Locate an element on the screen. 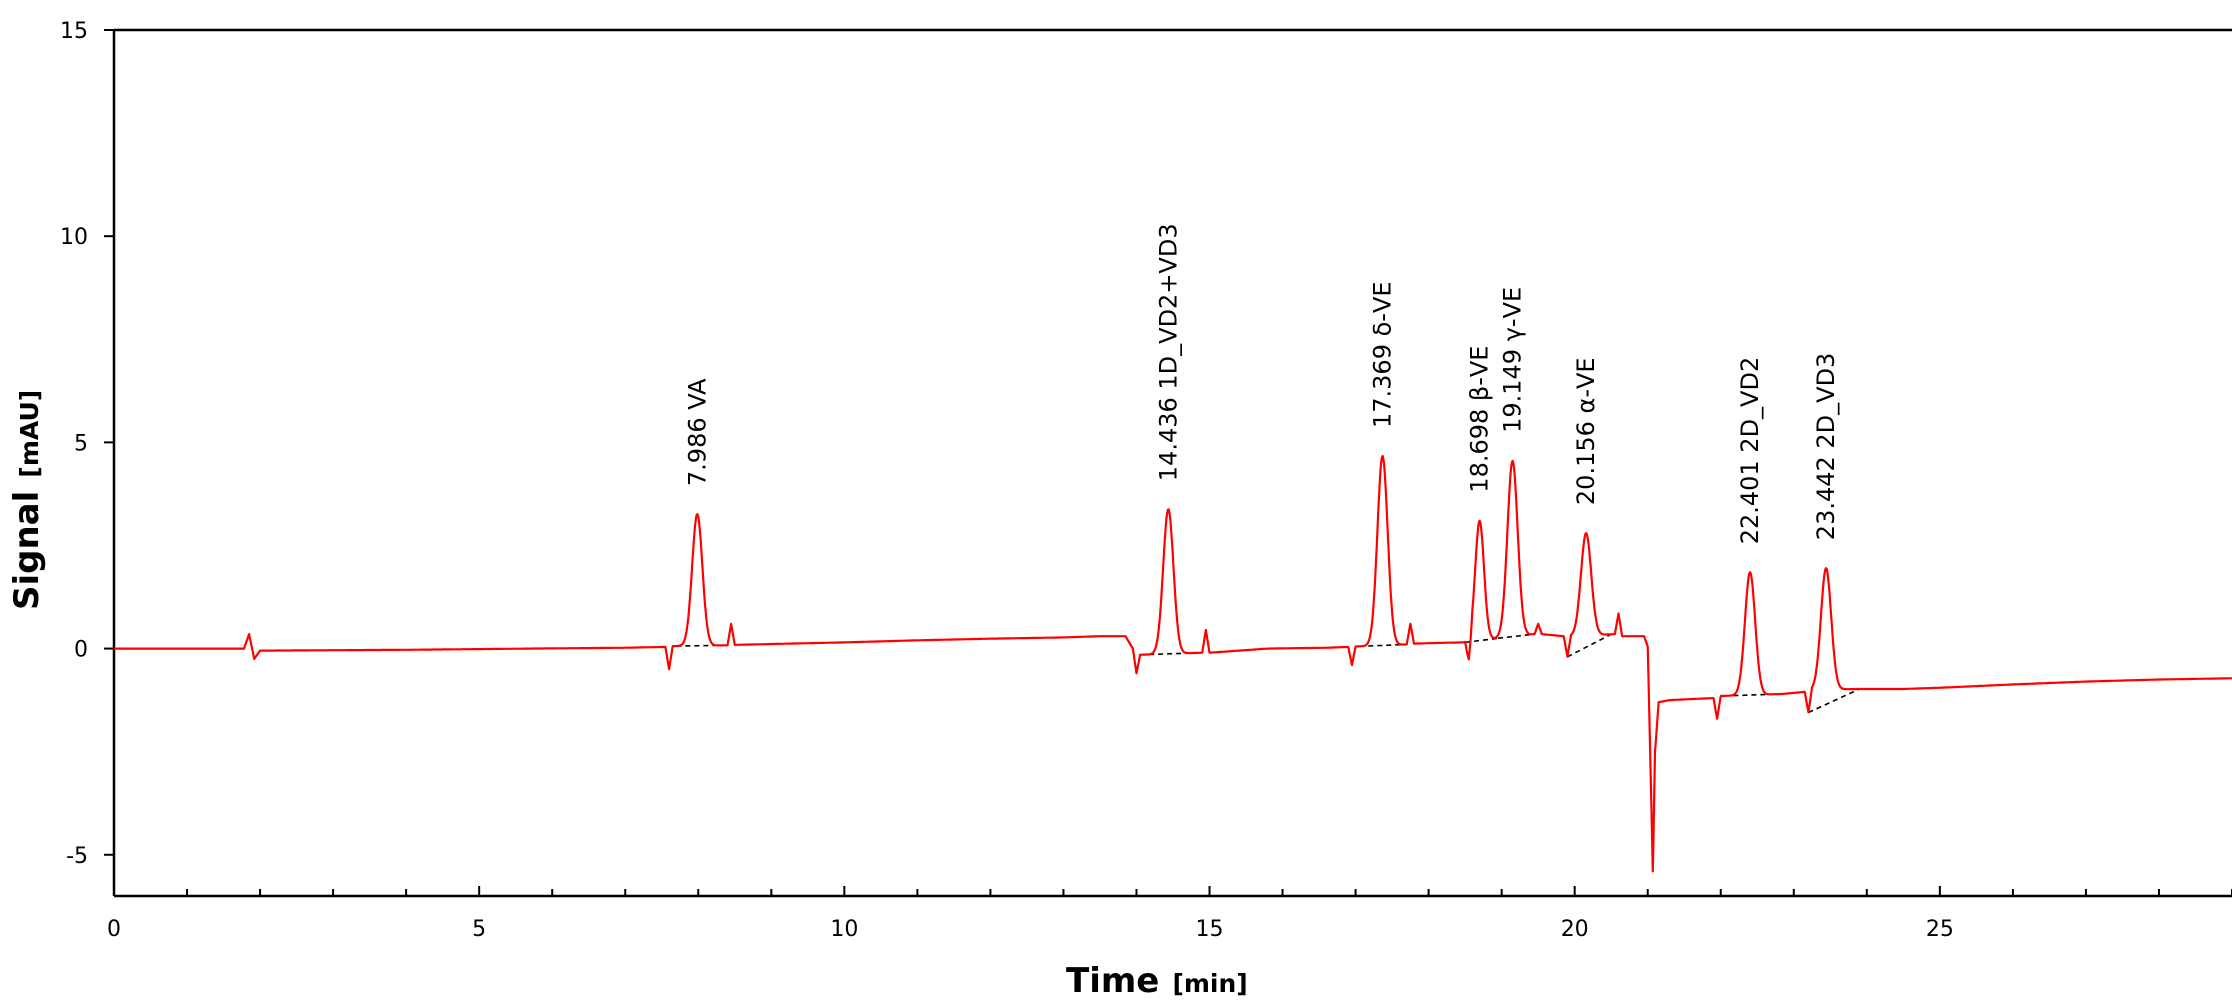 This screenshot has width=2232, height=1004. x-tick-label: 10 is located at coordinates (844, 929).